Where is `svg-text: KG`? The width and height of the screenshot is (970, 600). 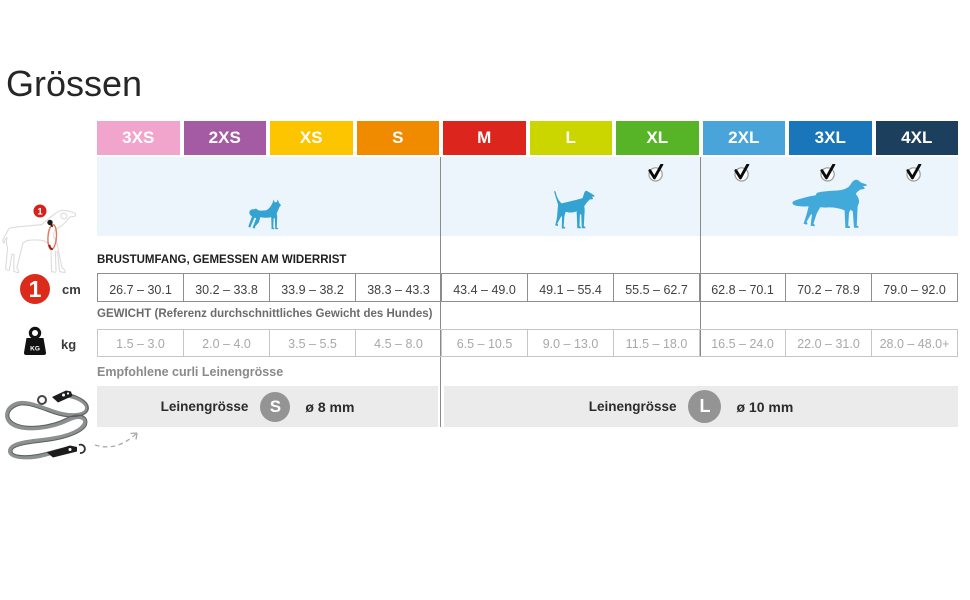
svg-text: KG is located at coordinates (35, 349).